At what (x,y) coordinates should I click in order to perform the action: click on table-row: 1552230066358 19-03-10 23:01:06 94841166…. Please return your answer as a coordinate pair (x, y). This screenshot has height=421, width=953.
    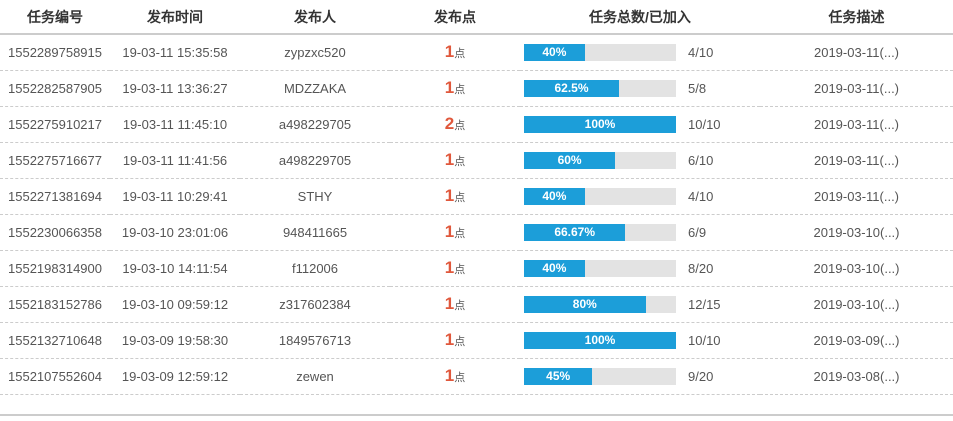
    Looking at the image, I should click on (476, 232).